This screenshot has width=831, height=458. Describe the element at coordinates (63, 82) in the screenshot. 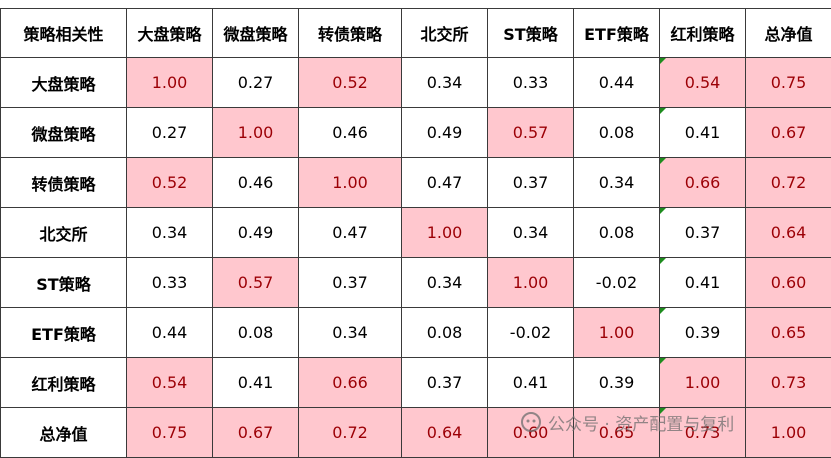

I see `row-label: 大盘策略` at that location.